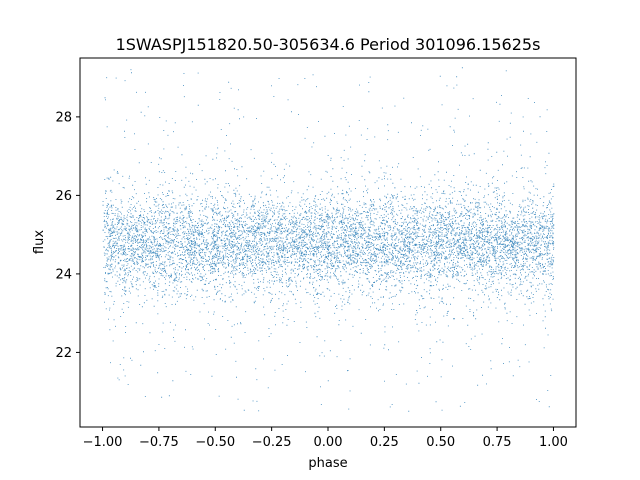 The width and height of the screenshot is (640, 480). What do you see at coordinates (63, 353) in the screenshot?
I see `y-tick-label: 22` at bounding box center [63, 353].